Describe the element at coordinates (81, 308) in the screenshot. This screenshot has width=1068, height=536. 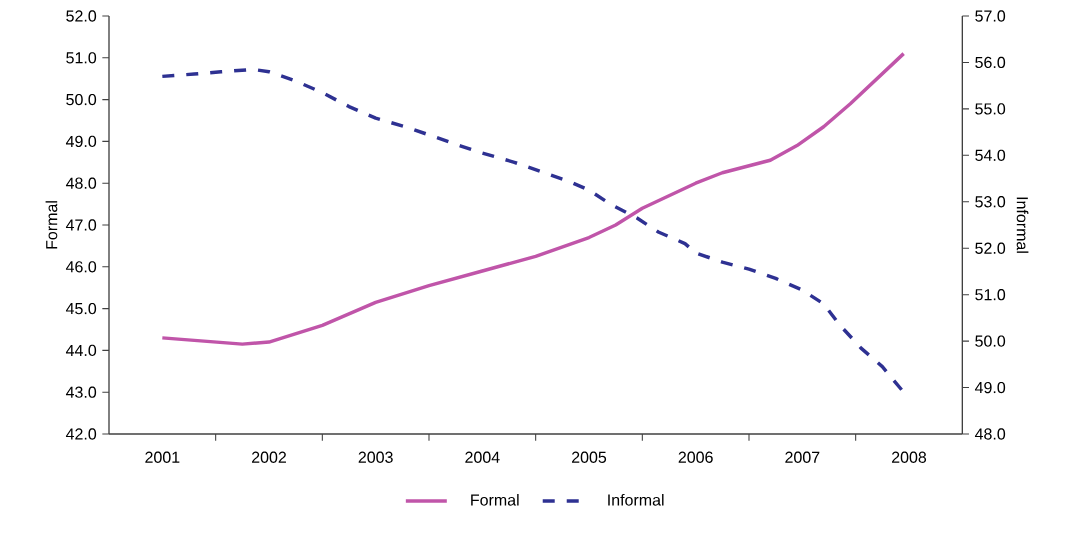
I see `y-tick-label: 45.0` at that location.